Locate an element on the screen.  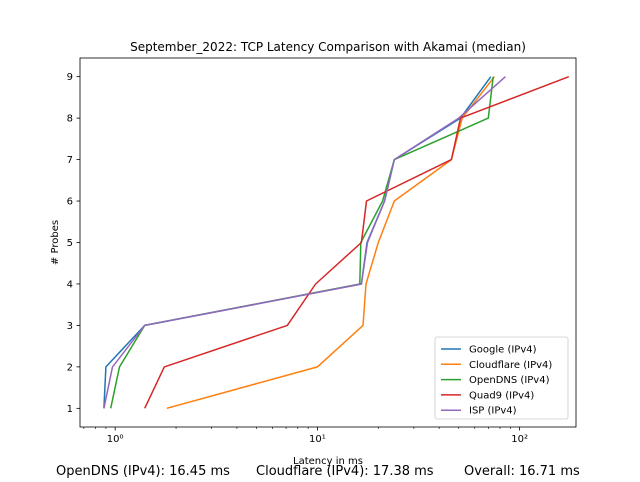
y-tick-label: 1 is located at coordinates (70, 409).